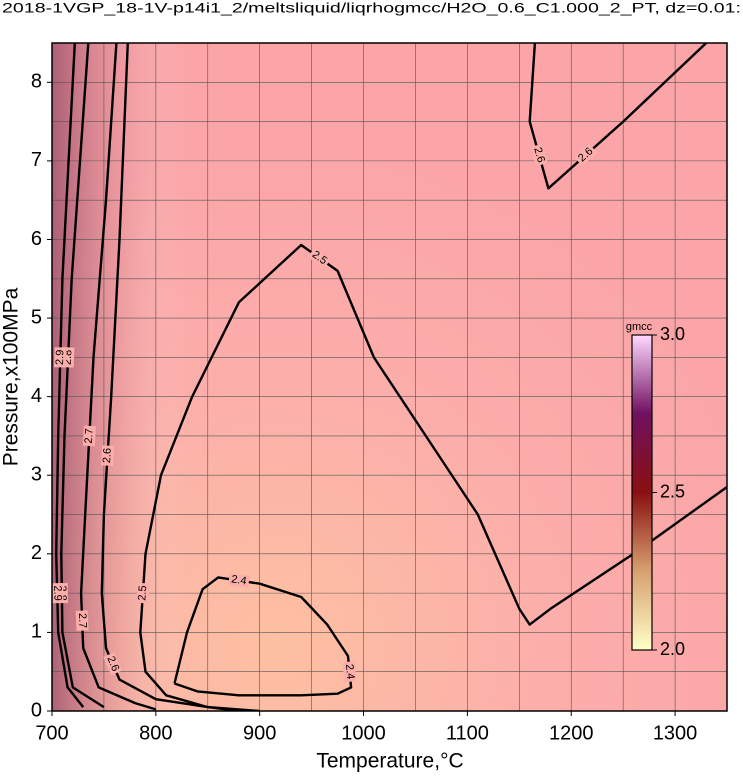  Describe the element at coordinates (36, 82) in the screenshot. I see `y-tick-label: 8` at that location.